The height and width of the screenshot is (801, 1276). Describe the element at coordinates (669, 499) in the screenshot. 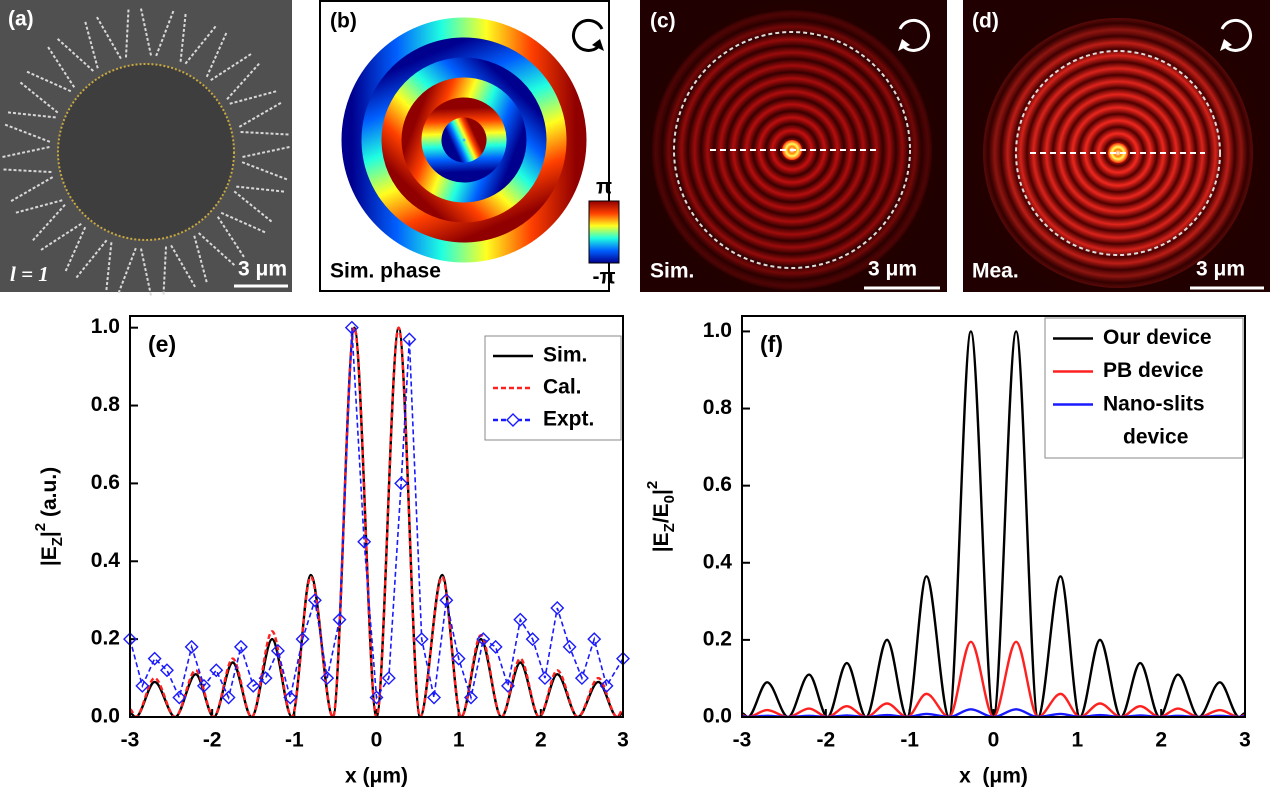

I see `y-axis-label-part: 0` at that location.